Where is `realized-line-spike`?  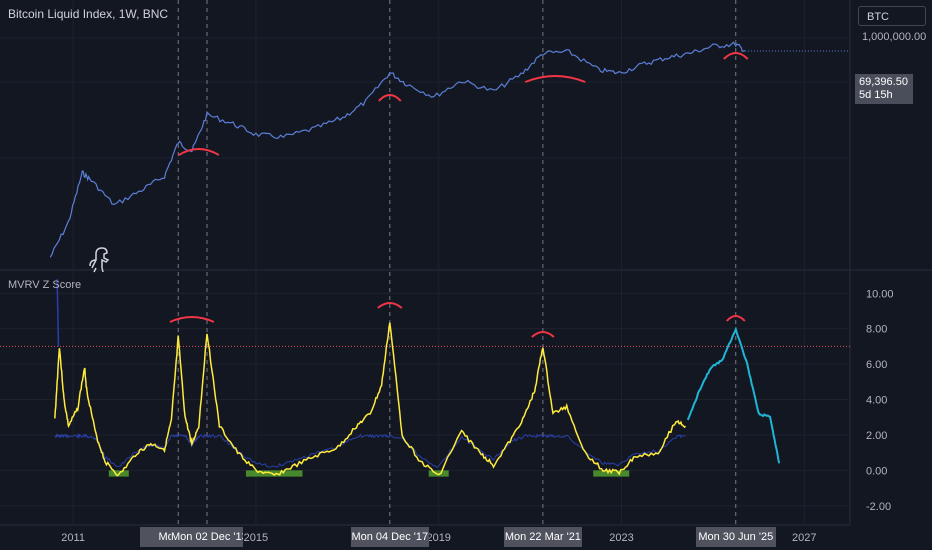
realized-line-spike is located at coordinates (58, 313).